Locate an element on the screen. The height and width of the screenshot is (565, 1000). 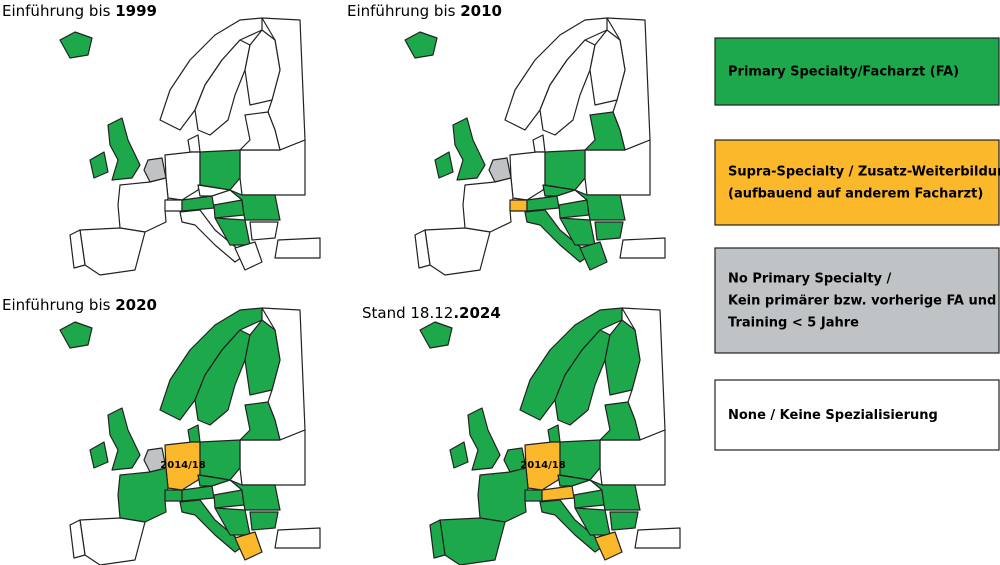
legend-text: (aufbauend auf anderem Facharzt) is located at coordinates (855, 194).